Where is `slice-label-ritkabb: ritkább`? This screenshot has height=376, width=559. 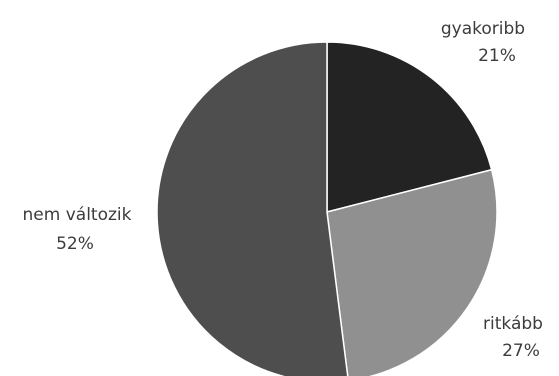
slice-label-ritkabb: ritkább is located at coordinates (513, 324).